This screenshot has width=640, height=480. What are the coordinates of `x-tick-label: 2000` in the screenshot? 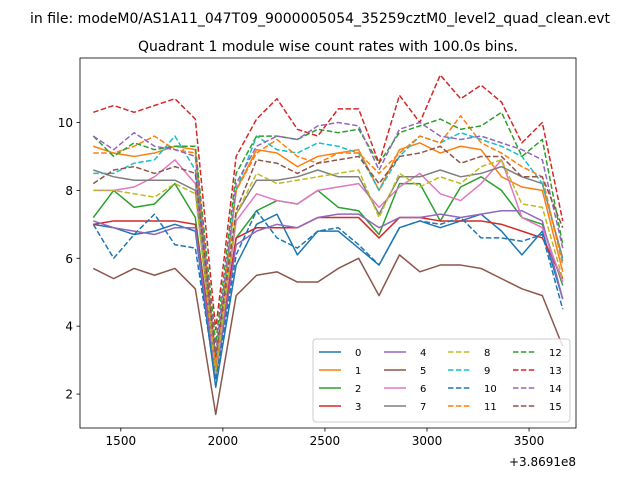 It's located at (223, 441).